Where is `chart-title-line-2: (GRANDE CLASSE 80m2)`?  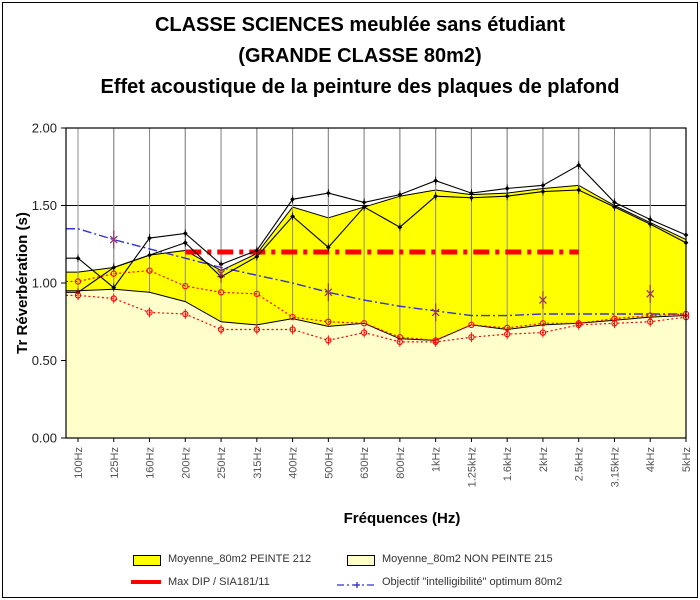
chart-title-line-2: (GRANDE CLASSE 80m2) is located at coordinates (360, 56).